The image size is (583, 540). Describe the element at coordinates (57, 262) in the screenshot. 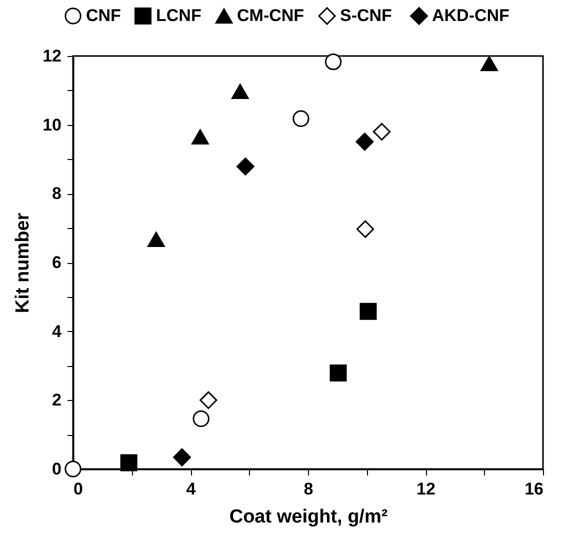

I see `y-tick-label: 6` at that location.